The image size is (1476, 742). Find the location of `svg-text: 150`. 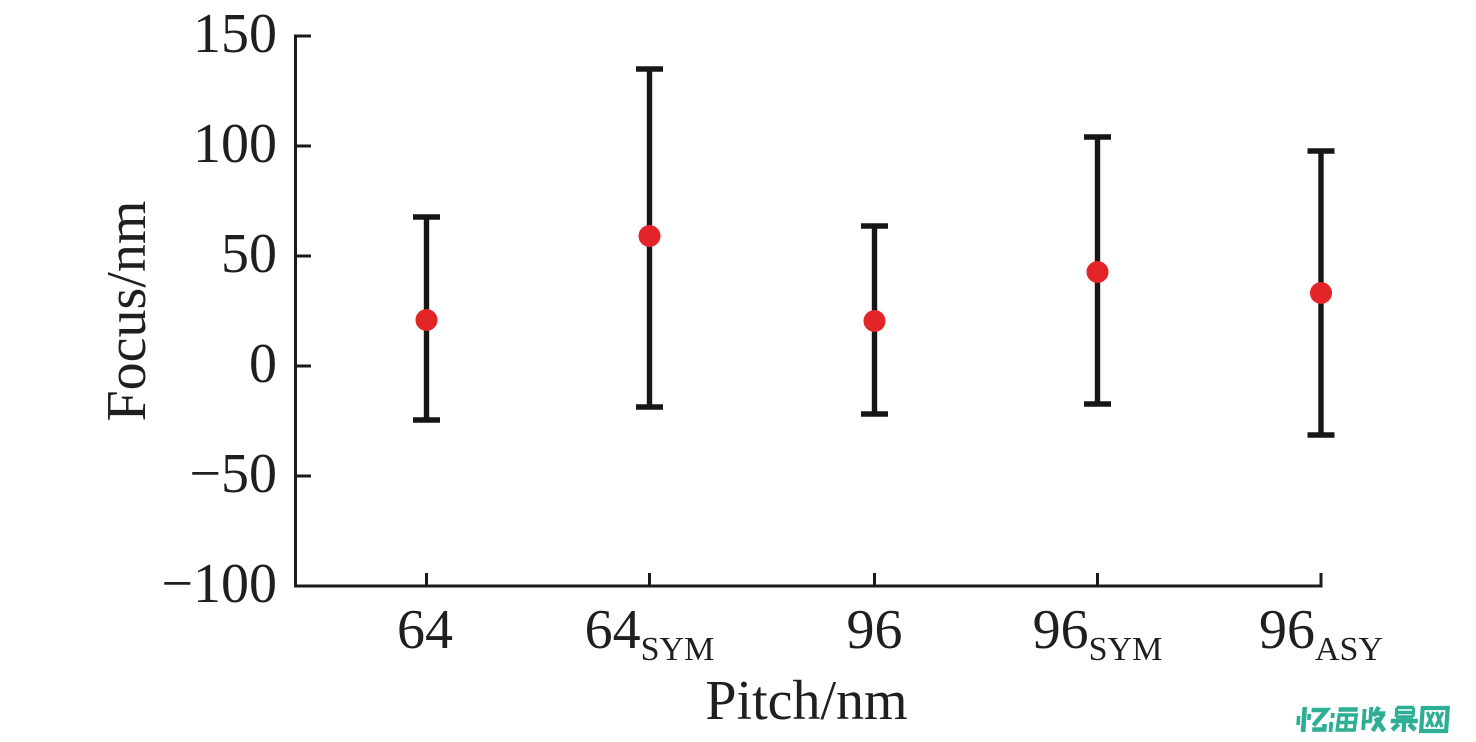

svg-text: 150 is located at coordinates (235, 34).